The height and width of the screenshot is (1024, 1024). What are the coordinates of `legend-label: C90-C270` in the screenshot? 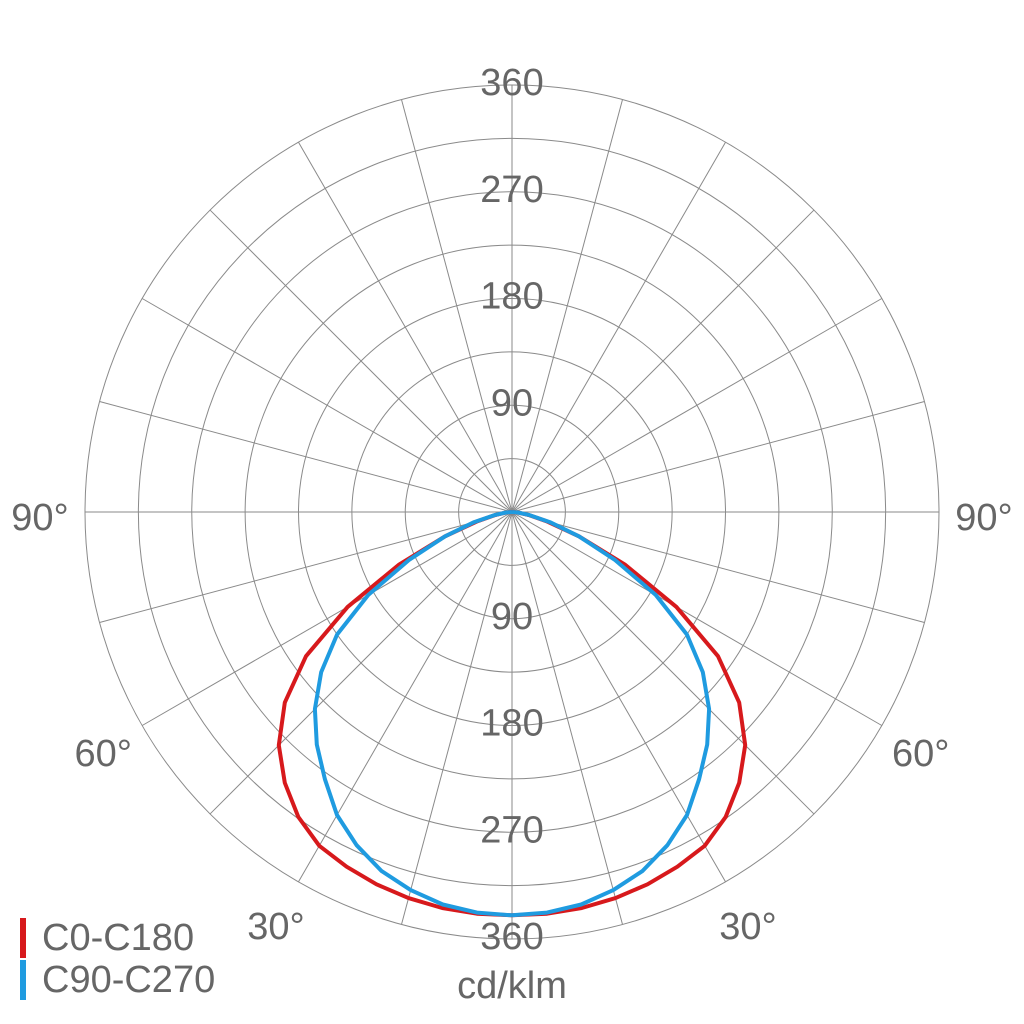 It's located at (128, 980).